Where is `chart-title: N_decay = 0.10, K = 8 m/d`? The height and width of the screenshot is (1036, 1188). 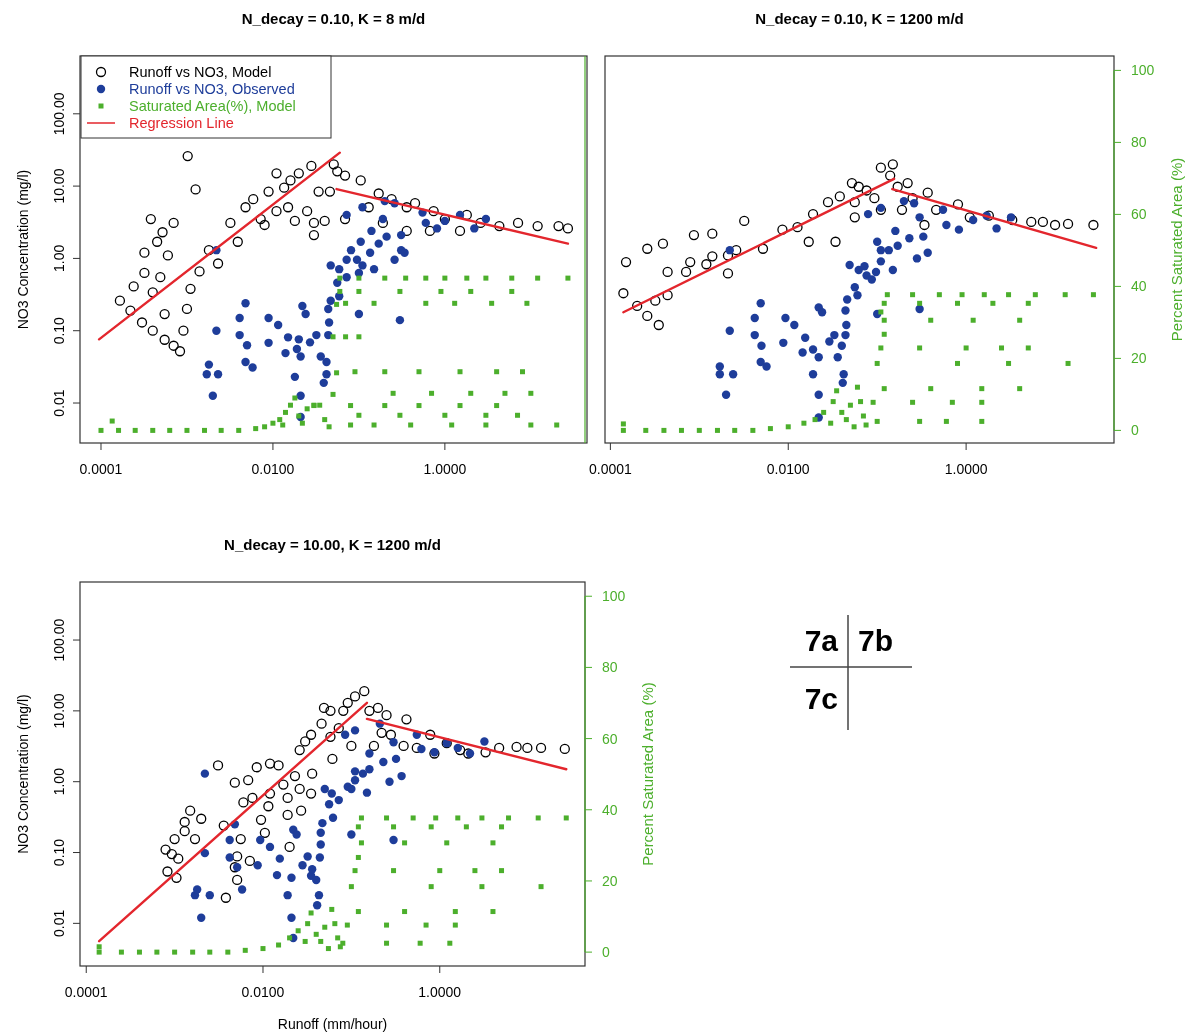
chart-title: N_decay = 0.10, K = 8 m/d is located at coordinates (333, 18).